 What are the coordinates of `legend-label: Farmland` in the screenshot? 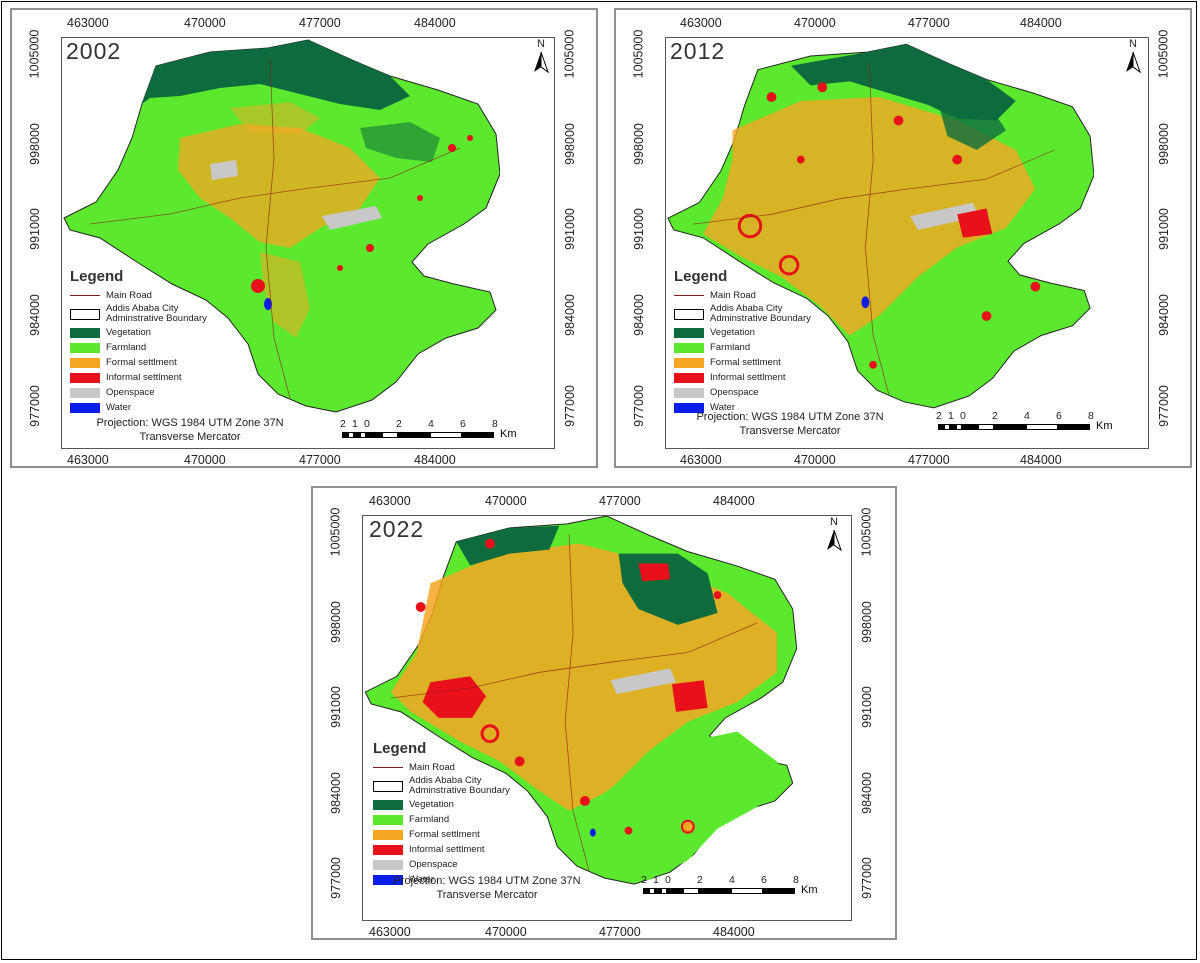 It's located at (126, 347).